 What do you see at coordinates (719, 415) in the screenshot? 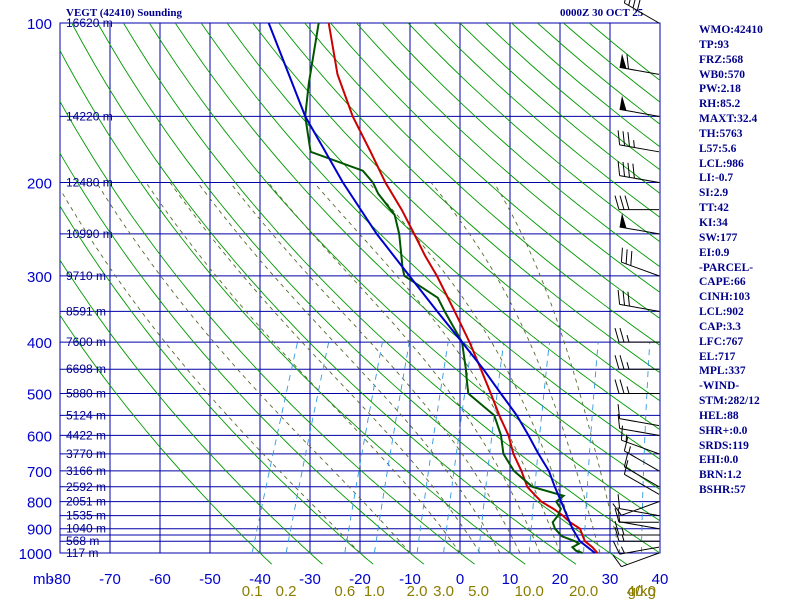
I see `stat-hel-26: HEL:88` at bounding box center [719, 415].